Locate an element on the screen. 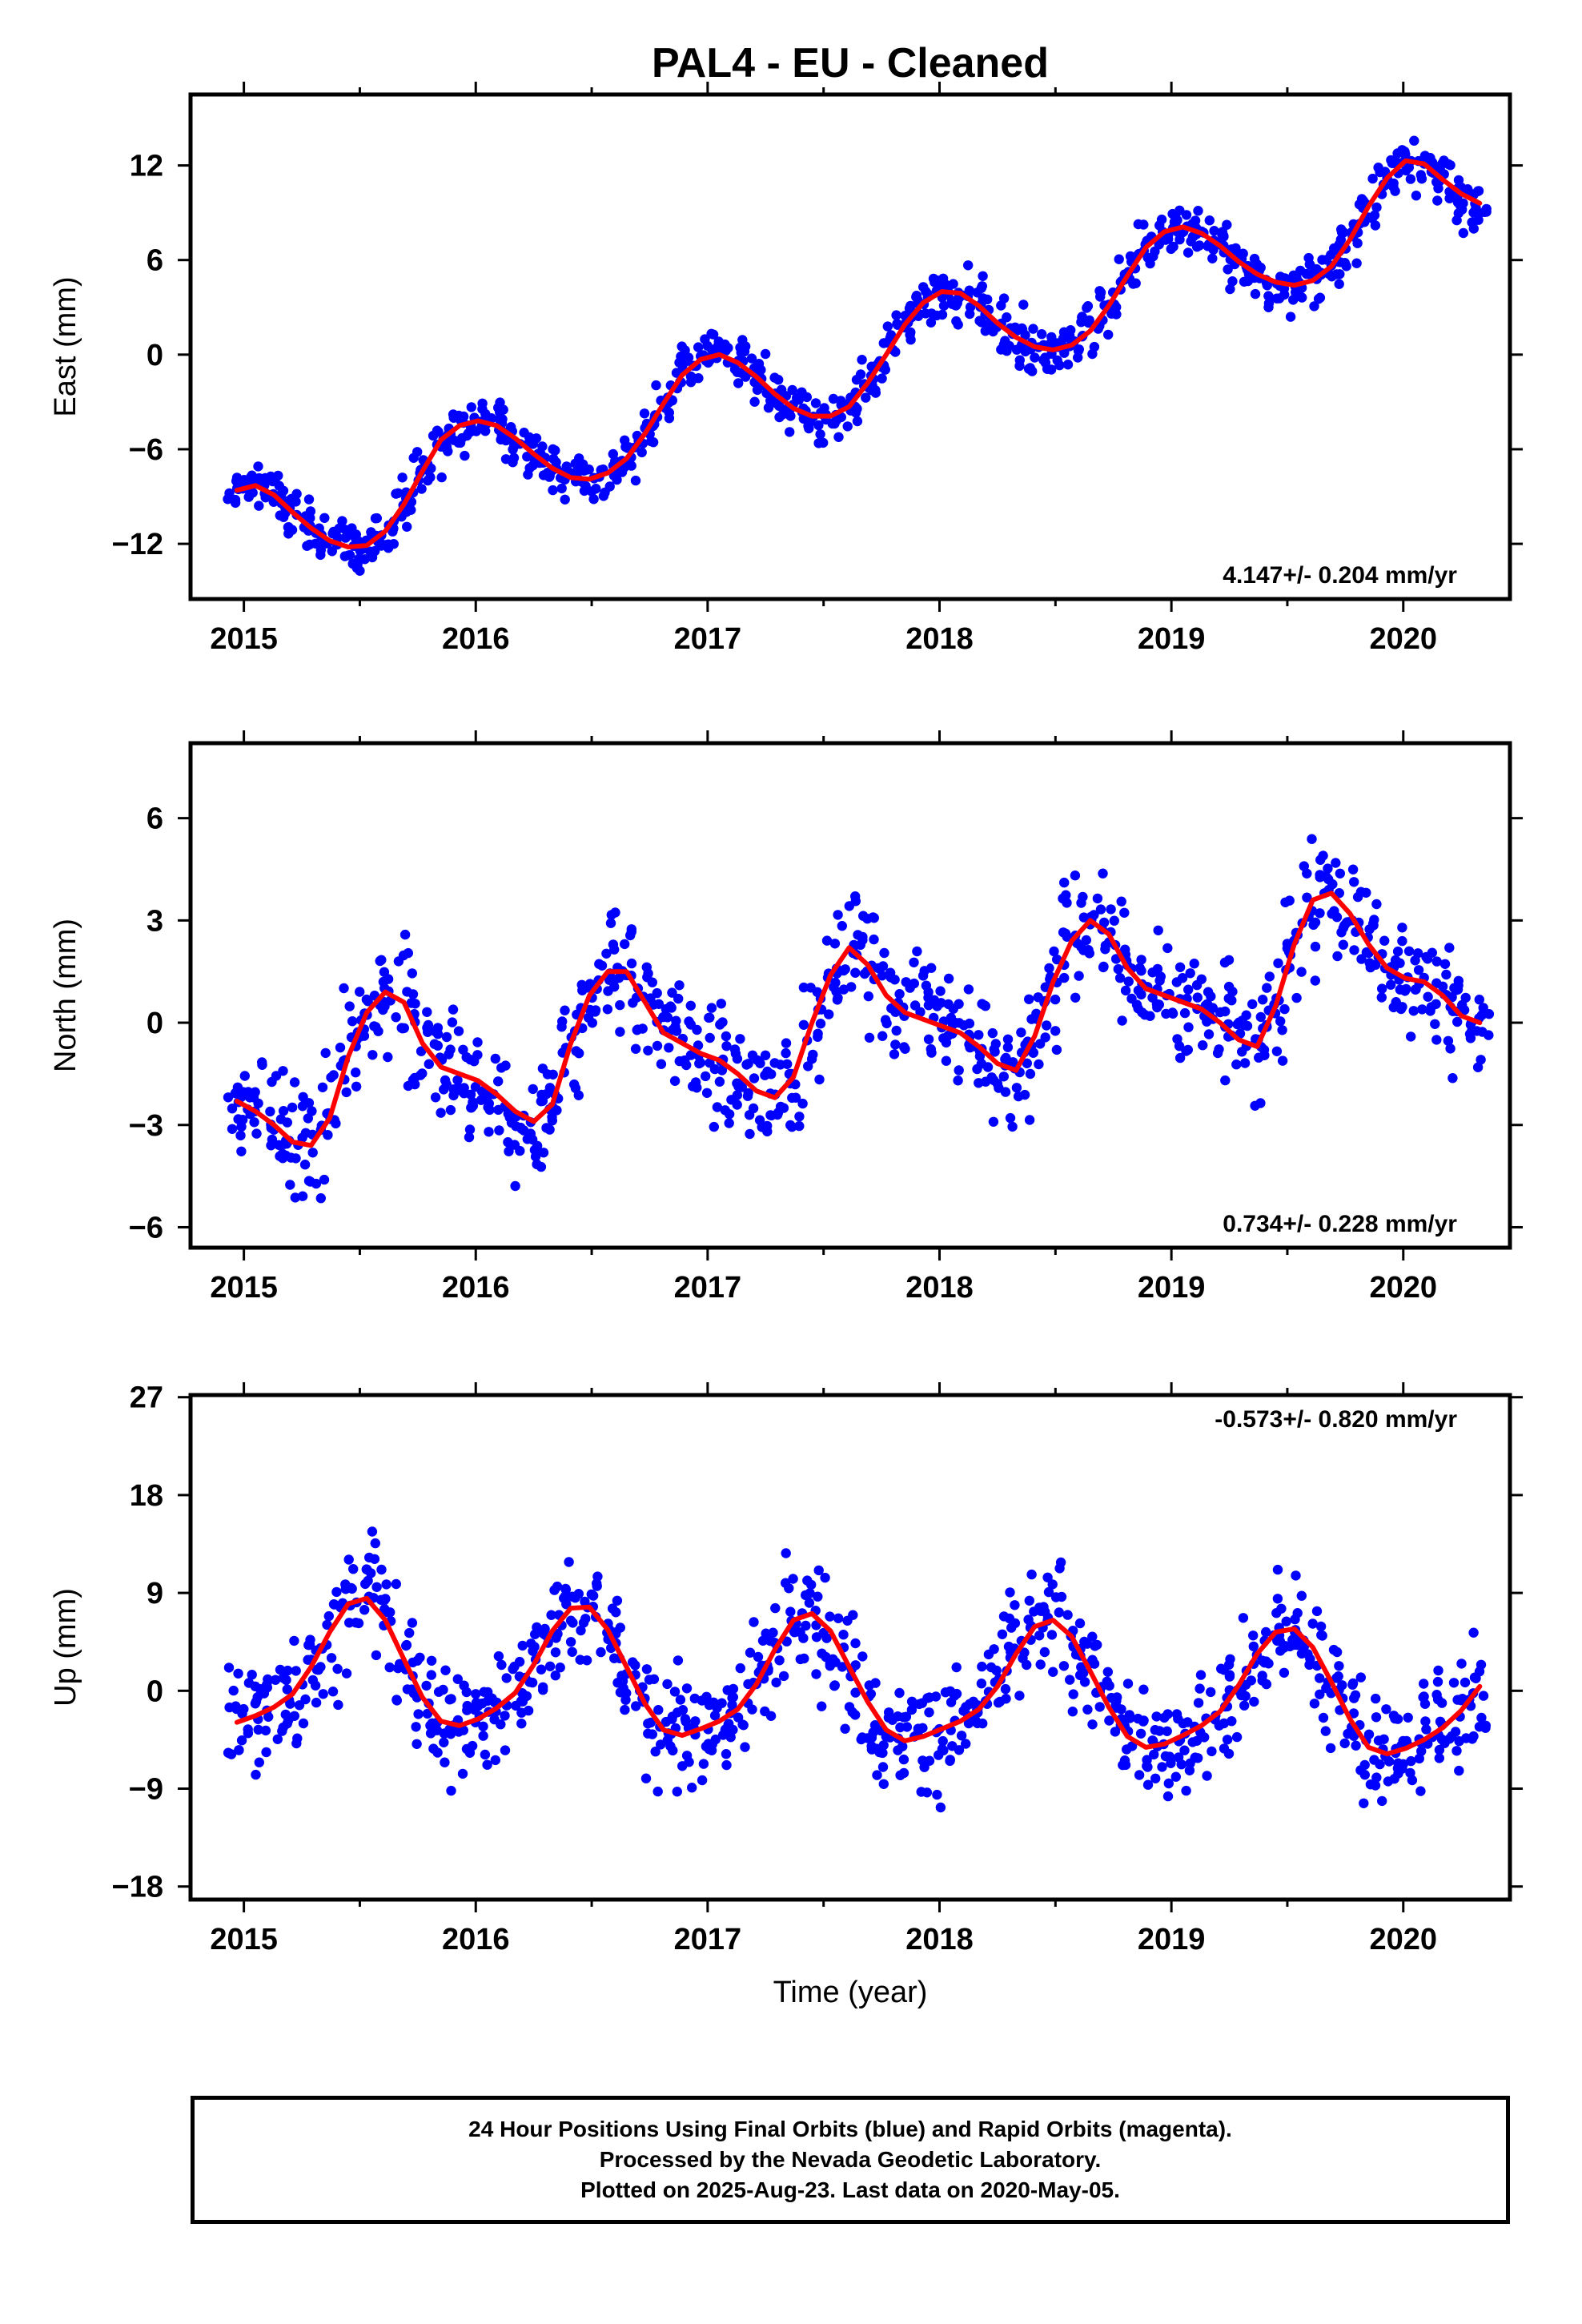  x-tick-label: 2017 is located at coordinates (708, 1288).